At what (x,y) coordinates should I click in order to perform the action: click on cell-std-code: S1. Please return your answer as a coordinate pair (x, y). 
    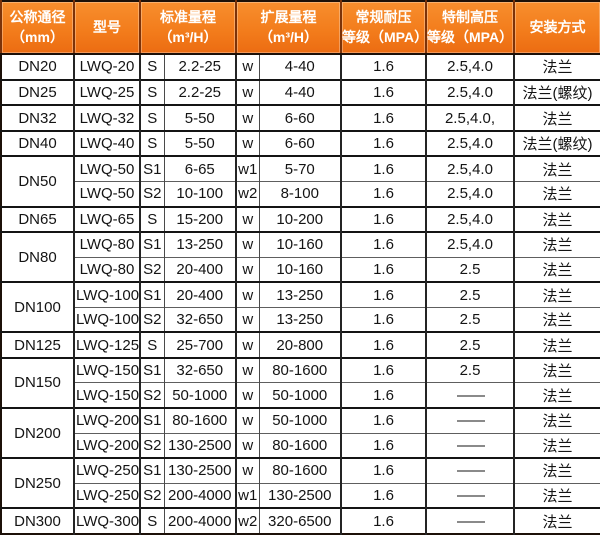
    Looking at the image, I should click on (152, 168).